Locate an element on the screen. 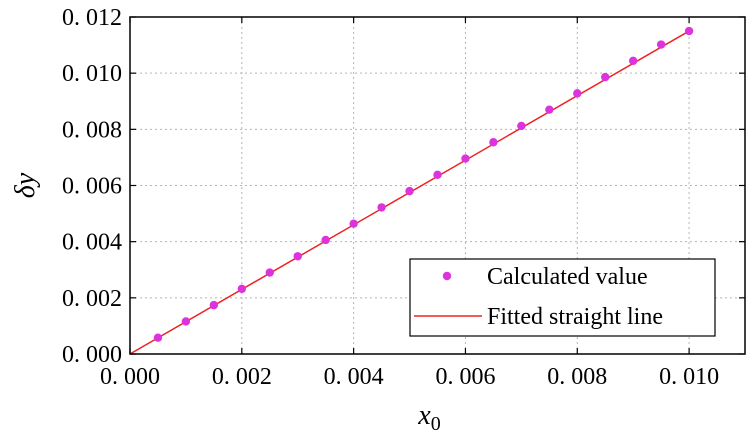 This screenshot has height=440, width=755. y-tick-label: 0. 006 is located at coordinates (92, 187).